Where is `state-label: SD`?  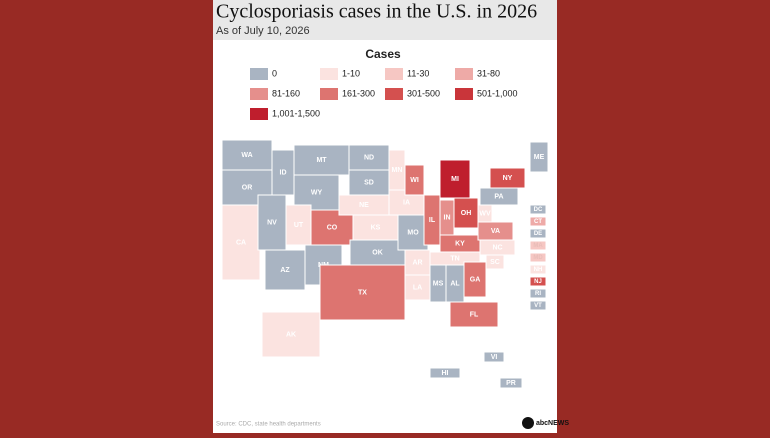
state-label: SD is located at coordinates (369, 182).